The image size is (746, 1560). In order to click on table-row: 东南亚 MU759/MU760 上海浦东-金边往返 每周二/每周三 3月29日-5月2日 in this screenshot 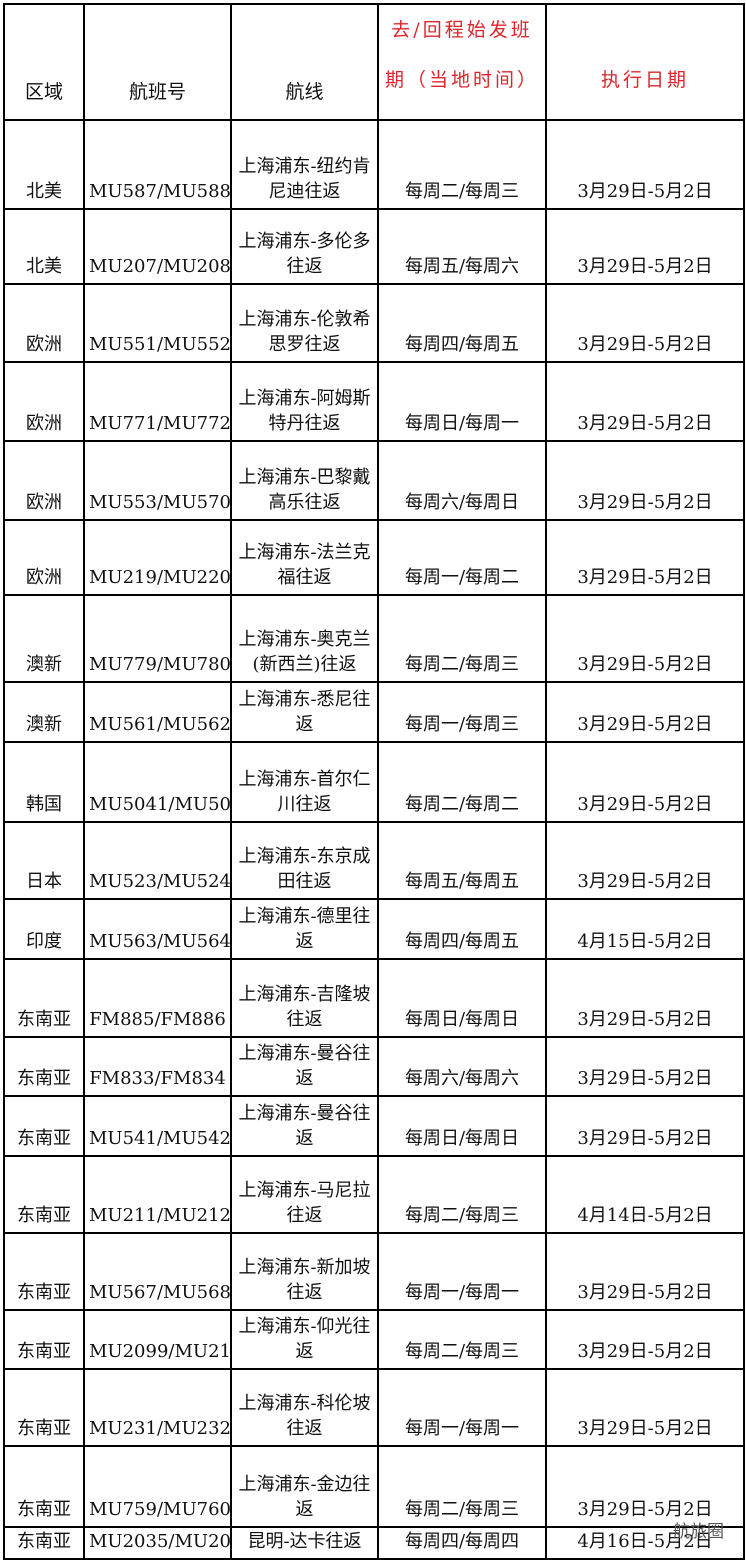, I will do `click(374, 1486)`.